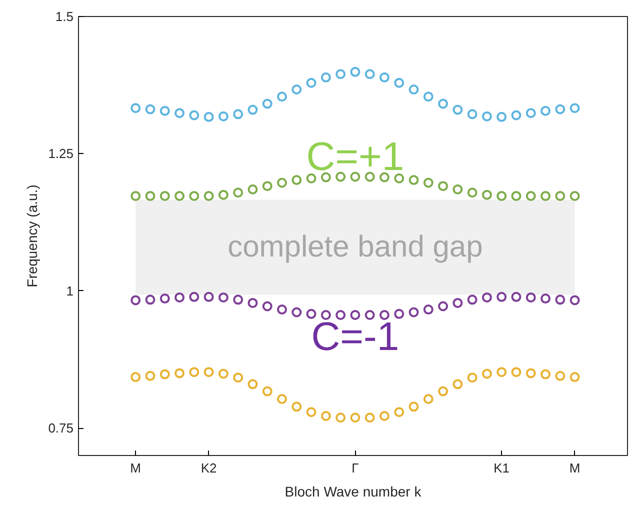 The height and width of the screenshot is (505, 634). What do you see at coordinates (208, 468) in the screenshot?
I see `x-tick-label: K2` at bounding box center [208, 468].